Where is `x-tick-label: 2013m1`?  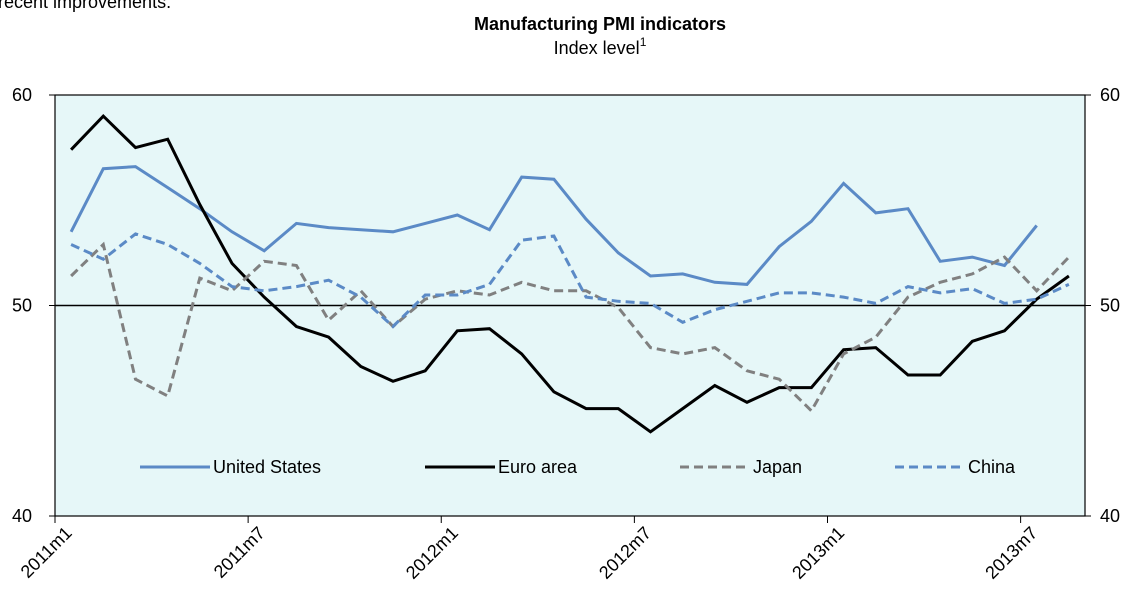 x-tick-label: 2013m1 is located at coordinates (818, 553).